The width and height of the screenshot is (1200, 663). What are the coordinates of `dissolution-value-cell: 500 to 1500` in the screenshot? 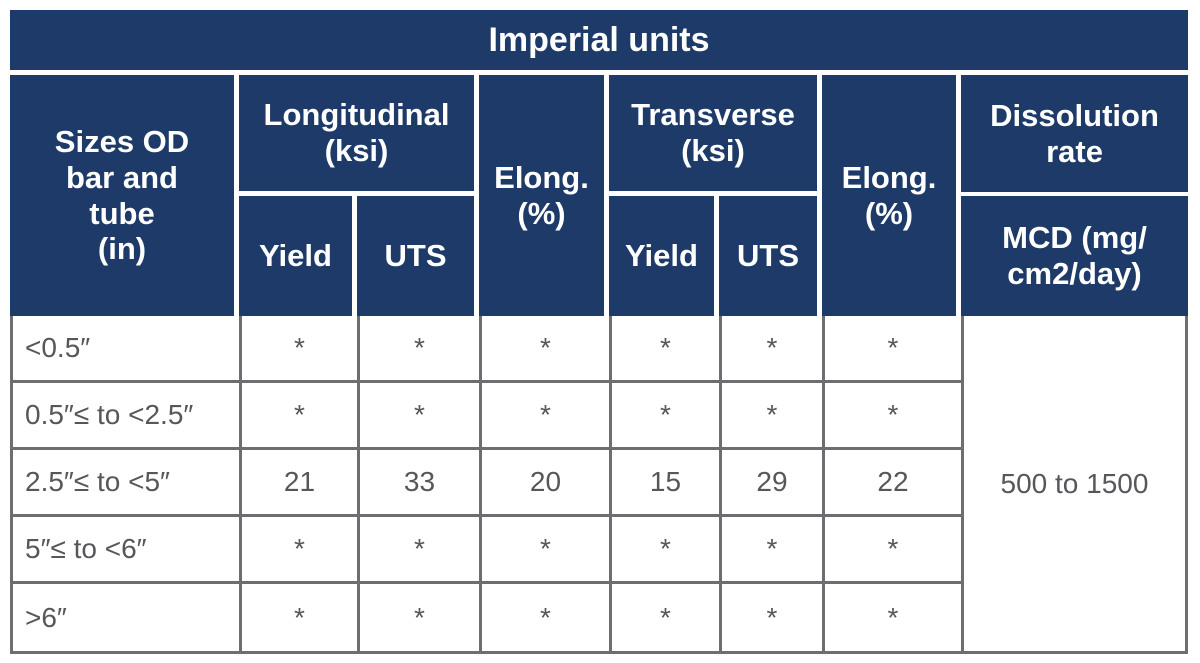 It's located at (1074, 483).